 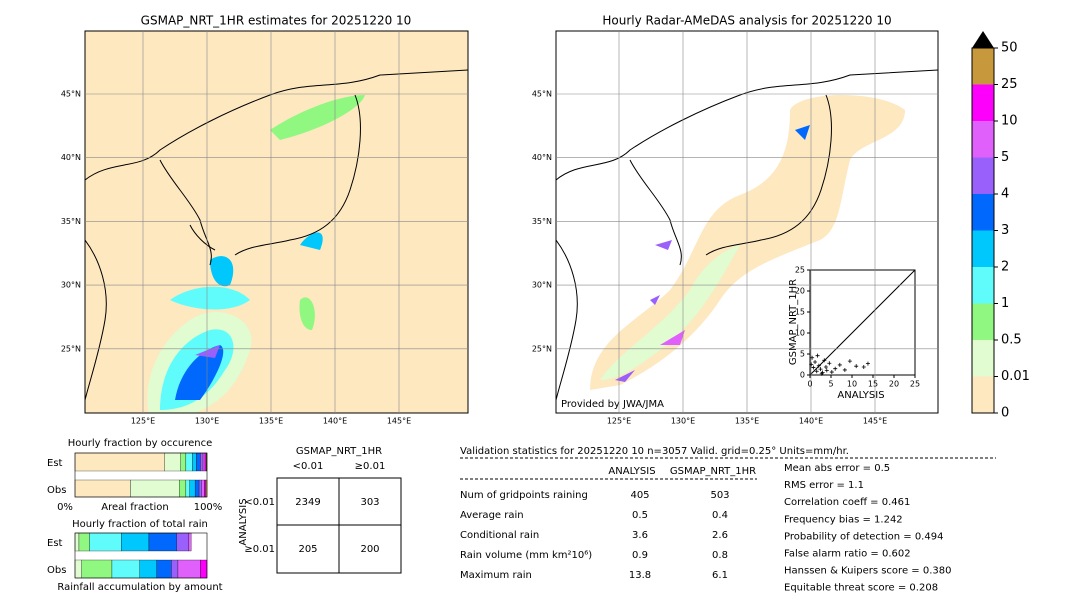 What do you see at coordinates (307, 549) in the screenshot?
I see `ct-cell: 205` at bounding box center [307, 549].